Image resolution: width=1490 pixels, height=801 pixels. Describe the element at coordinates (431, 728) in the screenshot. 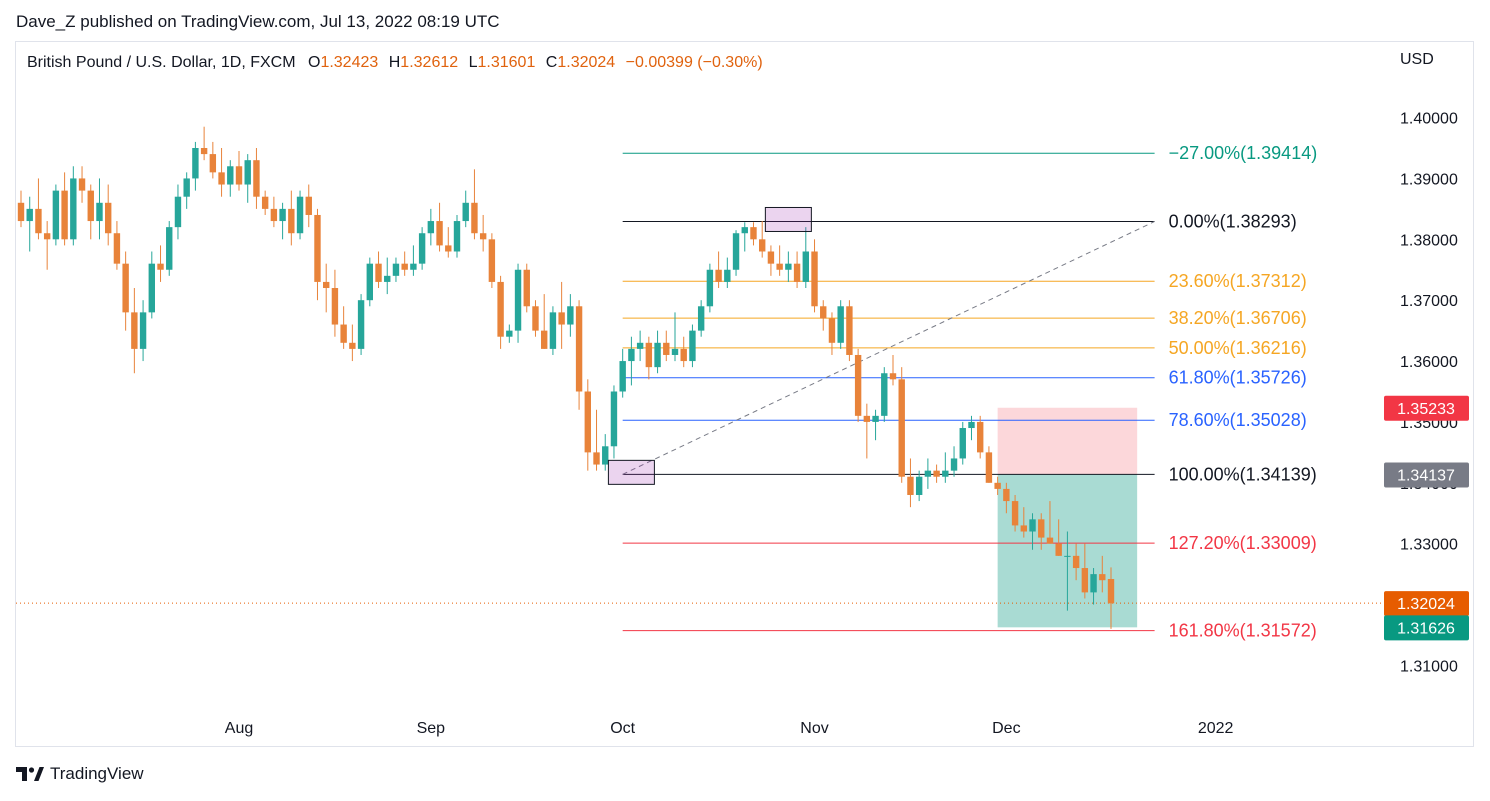

I see `time-tick-label: Sep` at that location.